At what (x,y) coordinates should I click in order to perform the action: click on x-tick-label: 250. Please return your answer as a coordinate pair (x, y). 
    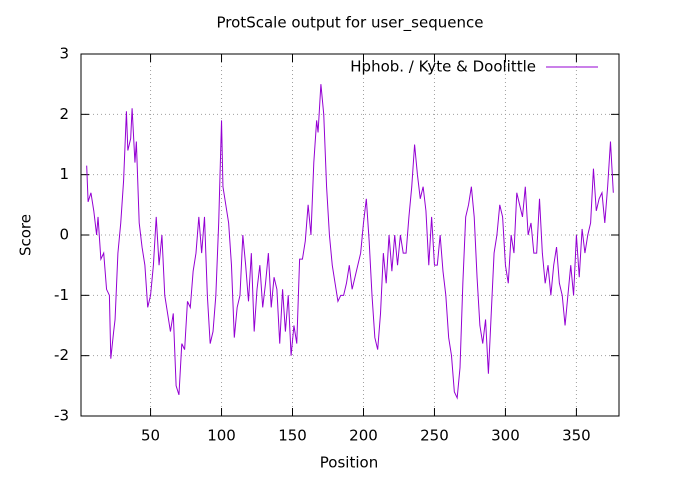
    Looking at the image, I should click on (434, 436).